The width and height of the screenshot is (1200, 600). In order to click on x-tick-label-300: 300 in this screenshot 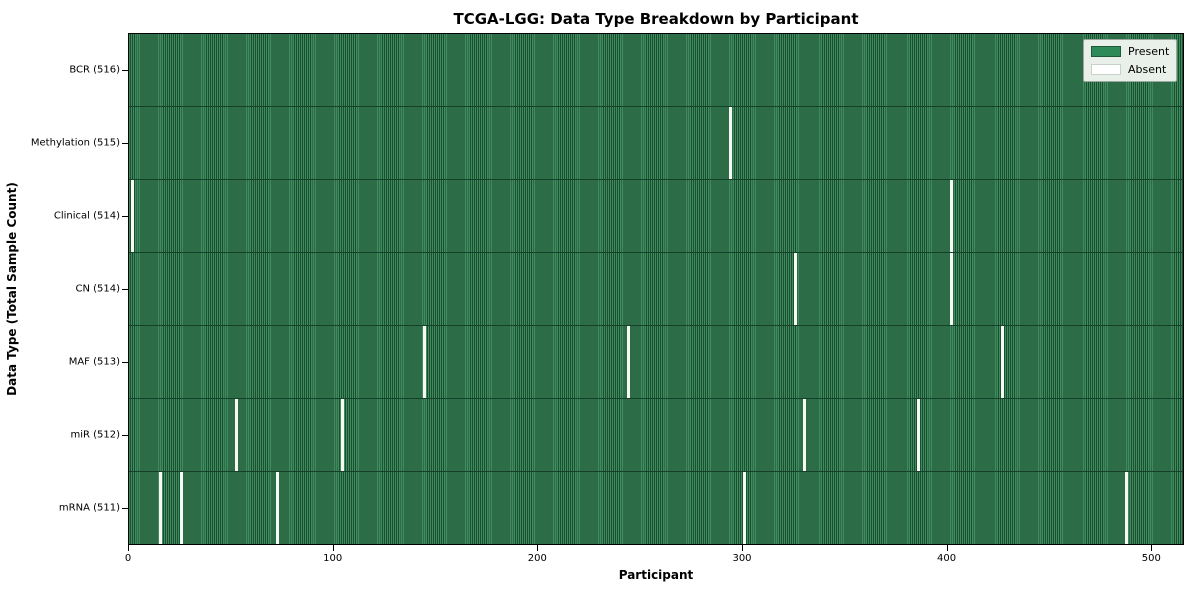, I will do `click(742, 558)`.